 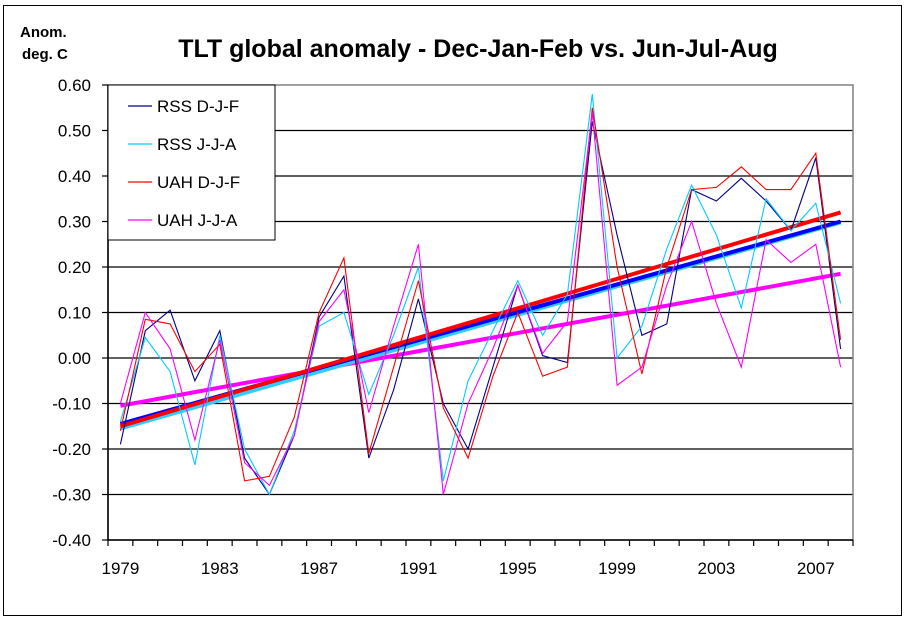 I want to click on legend-item-rss-jja: RSS J-J-A, so click(x=182, y=144).